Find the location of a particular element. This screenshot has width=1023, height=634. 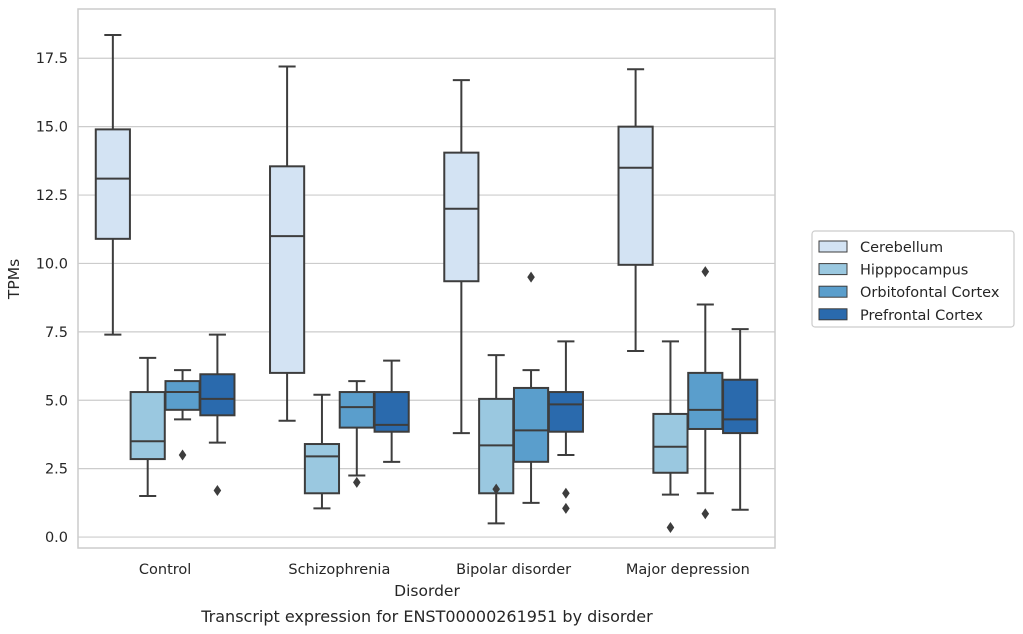

legend-entry: Hipppocampus is located at coordinates (914, 271).